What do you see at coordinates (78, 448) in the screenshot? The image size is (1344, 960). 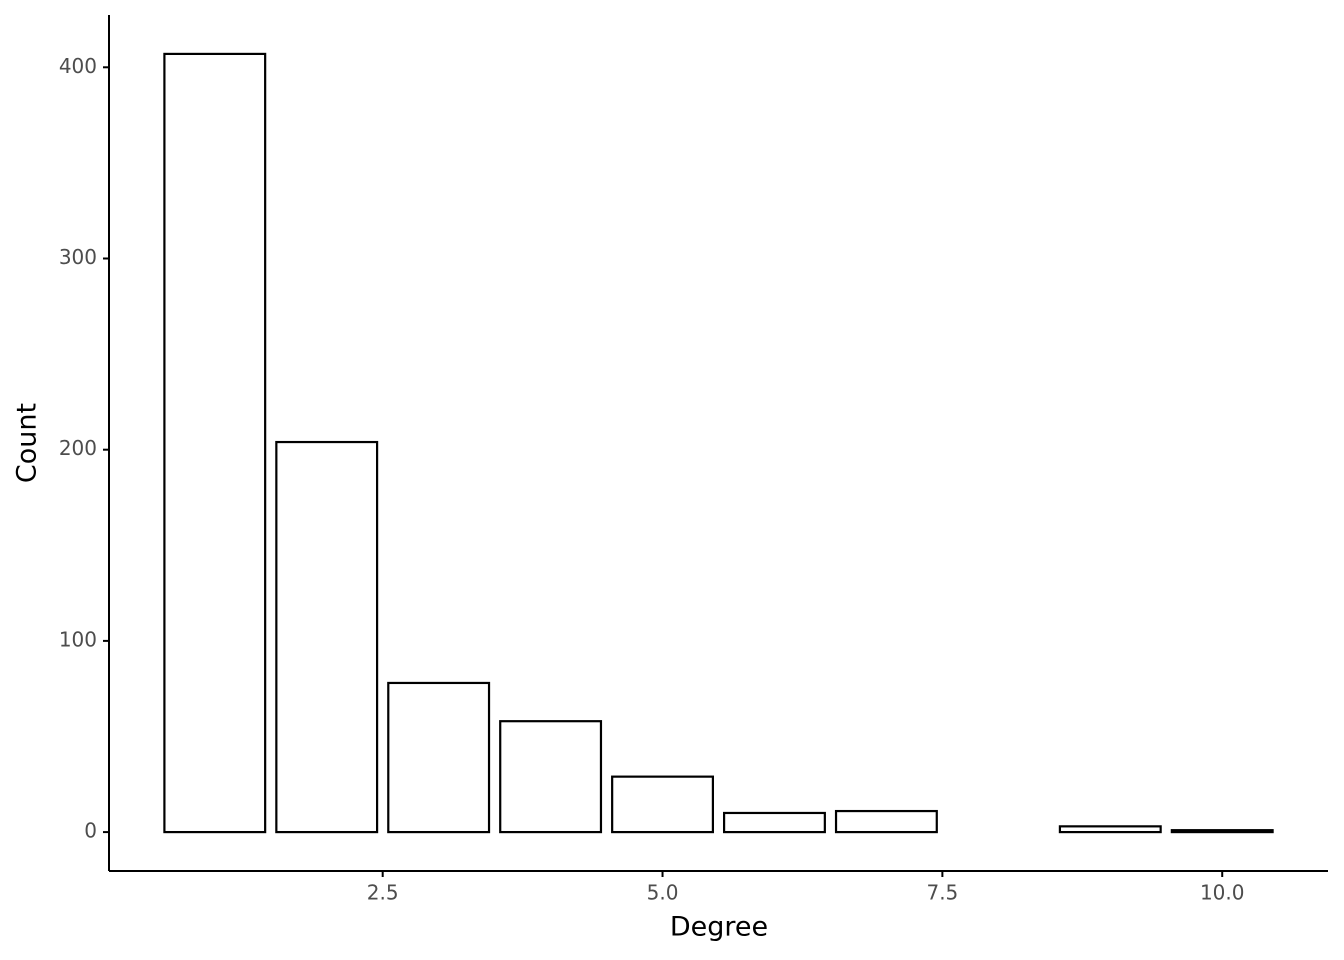 I see `y-tick-label: 200` at bounding box center [78, 448].